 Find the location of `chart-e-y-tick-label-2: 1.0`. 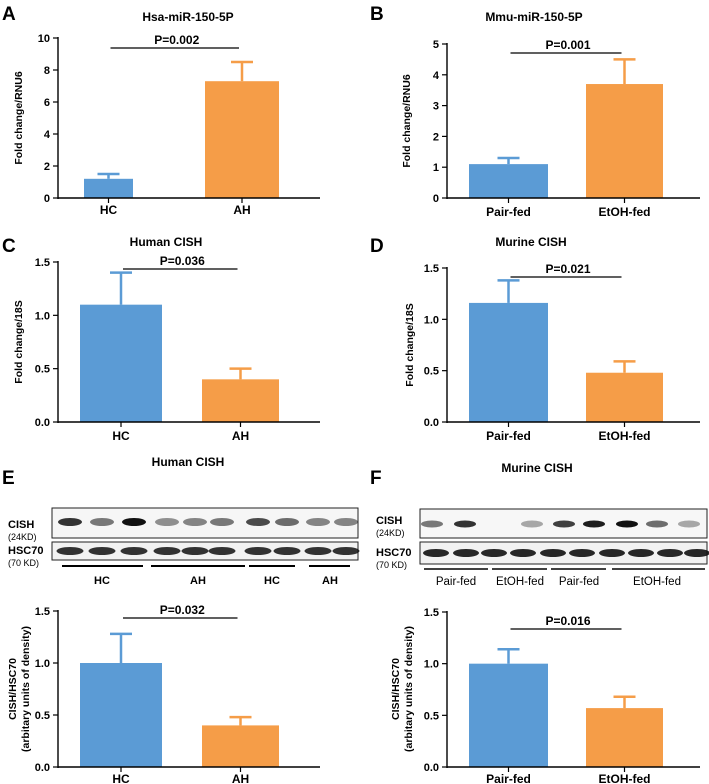

chart-e-y-tick-label-2: 1.0 is located at coordinates (42, 664).